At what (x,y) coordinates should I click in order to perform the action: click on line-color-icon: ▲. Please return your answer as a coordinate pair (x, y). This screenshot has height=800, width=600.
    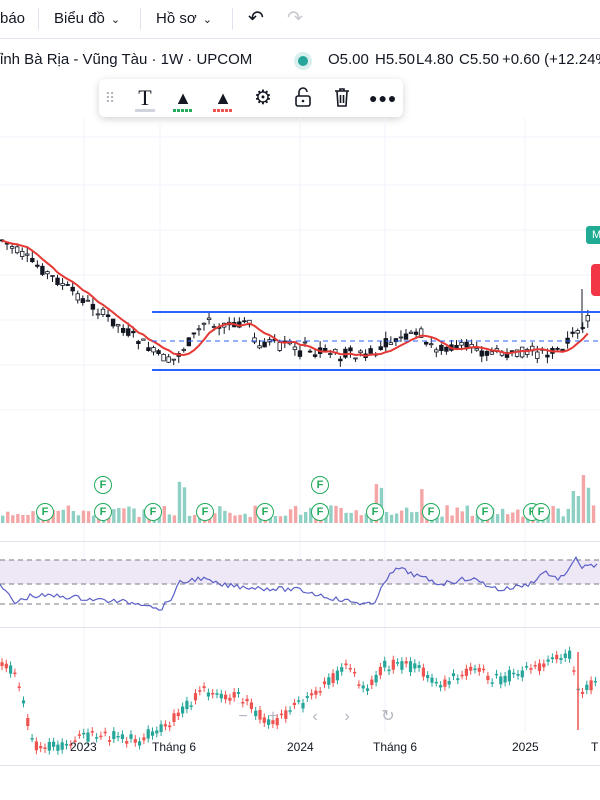
    Looking at the image, I should click on (223, 99).